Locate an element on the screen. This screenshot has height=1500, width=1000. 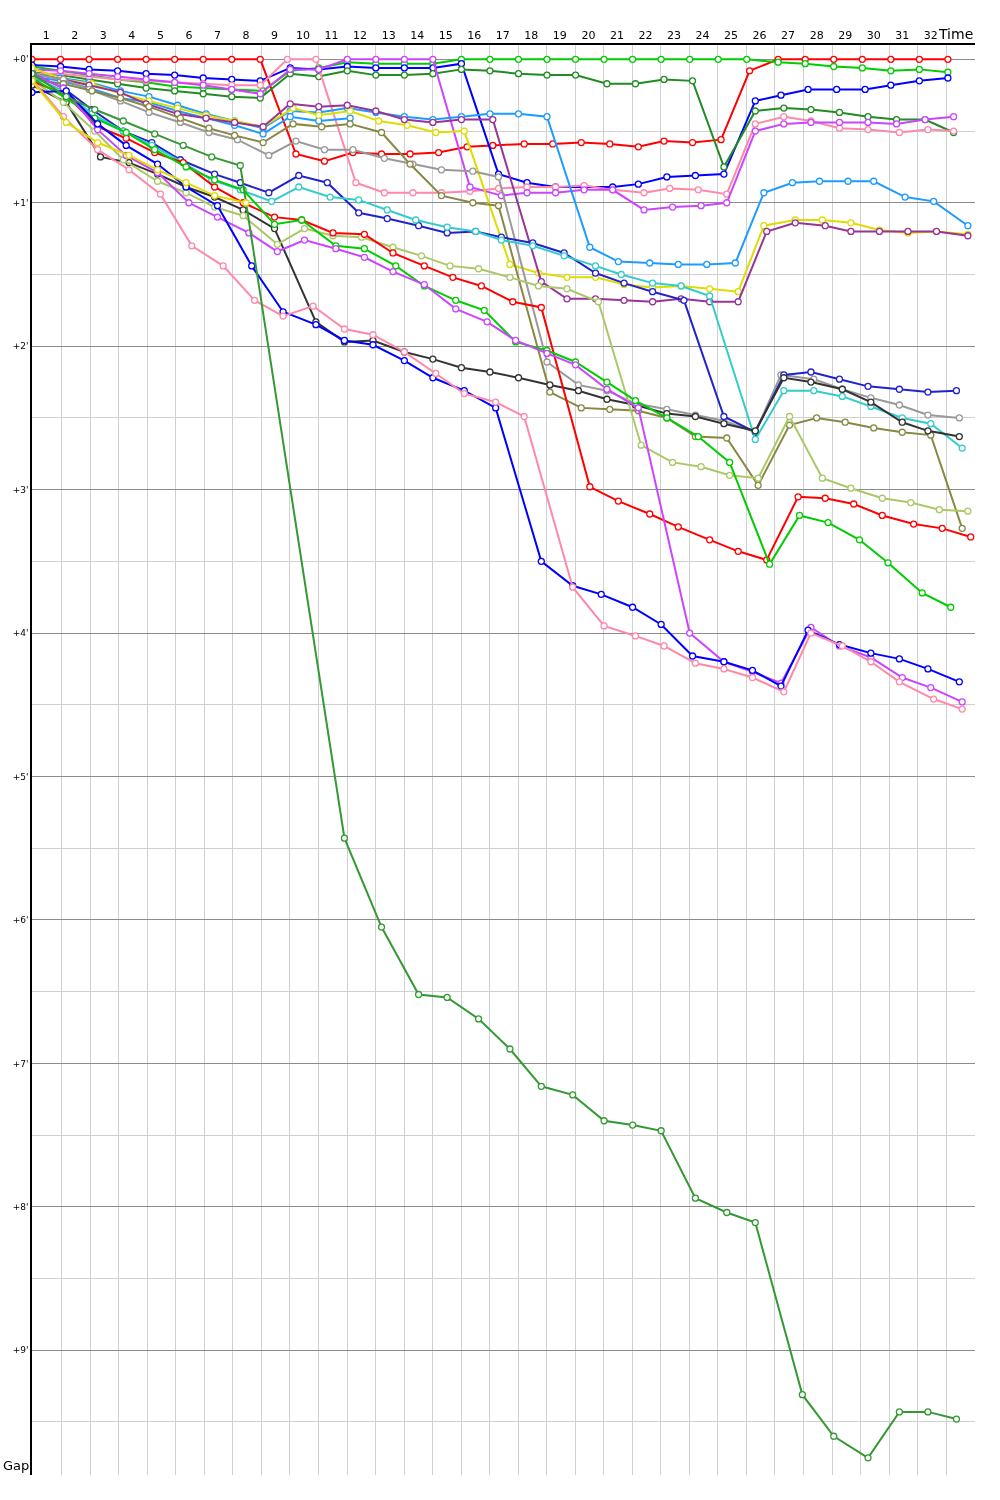
x-tick-label: 16 is located at coordinates (474, 35).